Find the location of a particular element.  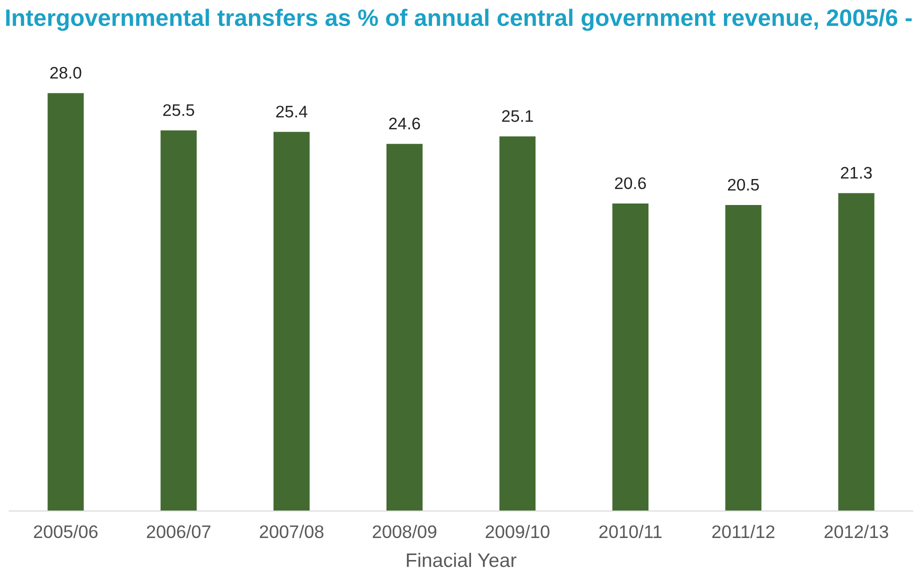

data-label: 20.6 is located at coordinates (630, 183).